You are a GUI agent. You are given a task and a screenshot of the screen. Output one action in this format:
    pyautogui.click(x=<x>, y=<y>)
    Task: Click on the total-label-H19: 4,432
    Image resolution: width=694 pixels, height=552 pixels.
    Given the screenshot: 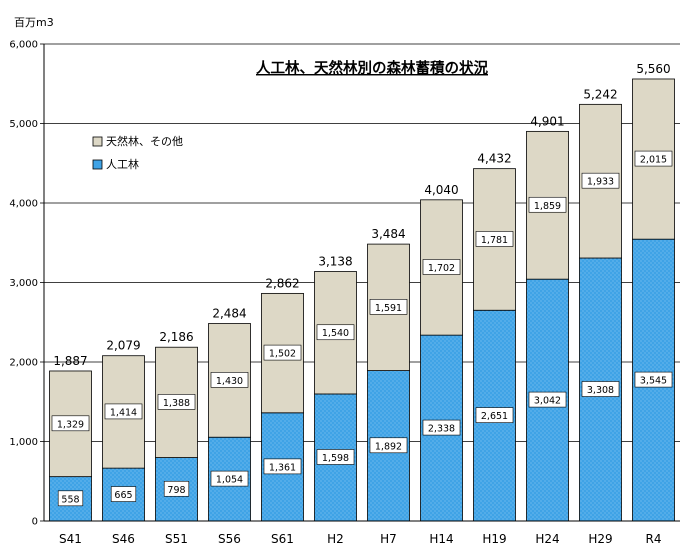 What is the action you would take?
    pyautogui.click(x=494, y=159)
    